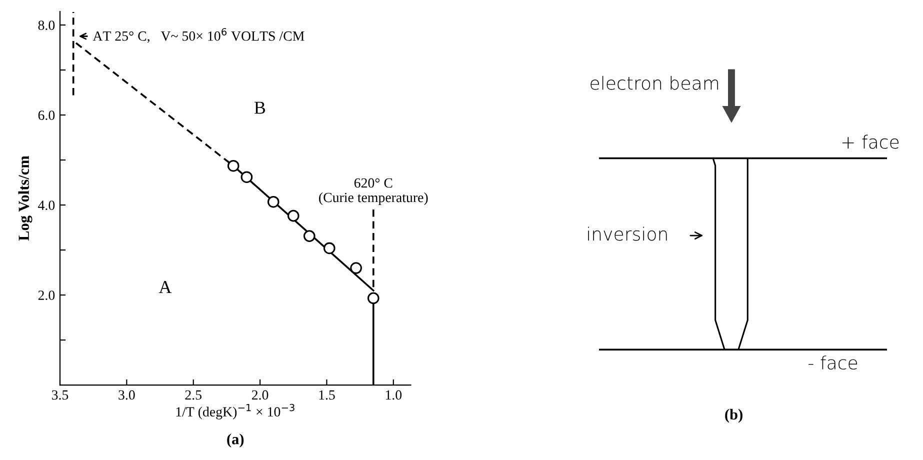  What do you see at coordinates (193, 395) in the screenshot?
I see `x-tick-label: 2.5` at bounding box center [193, 395].